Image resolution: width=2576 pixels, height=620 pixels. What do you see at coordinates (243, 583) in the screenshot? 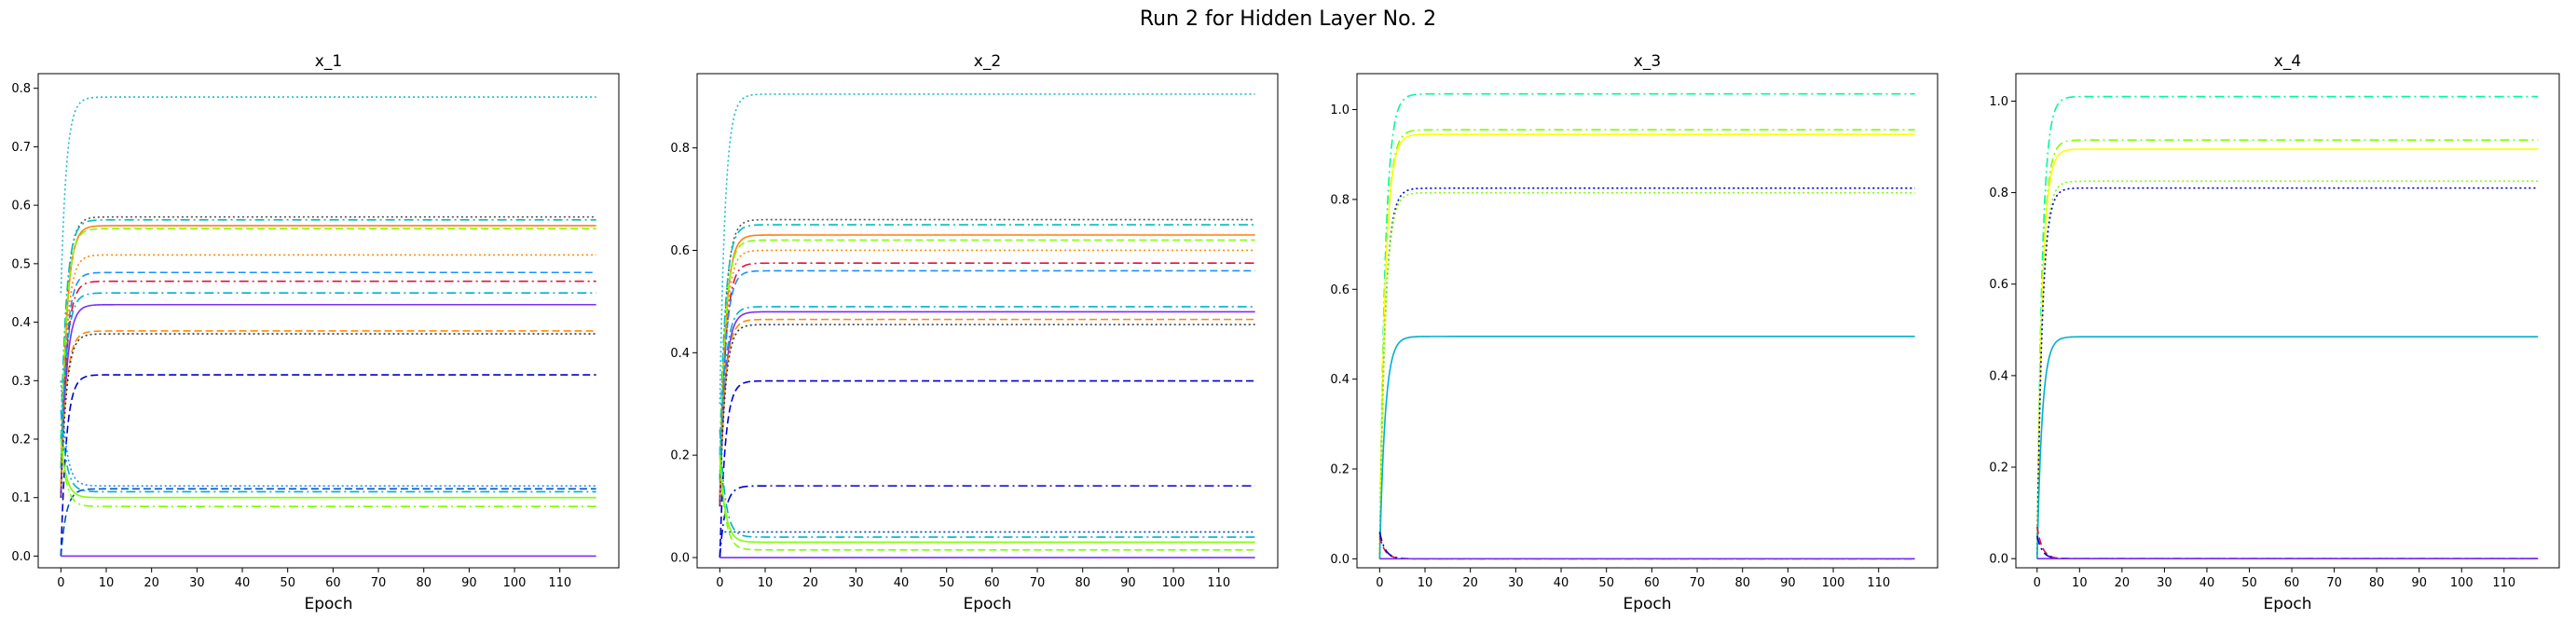
I see `x-tick-label: 40` at bounding box center [243, 583].